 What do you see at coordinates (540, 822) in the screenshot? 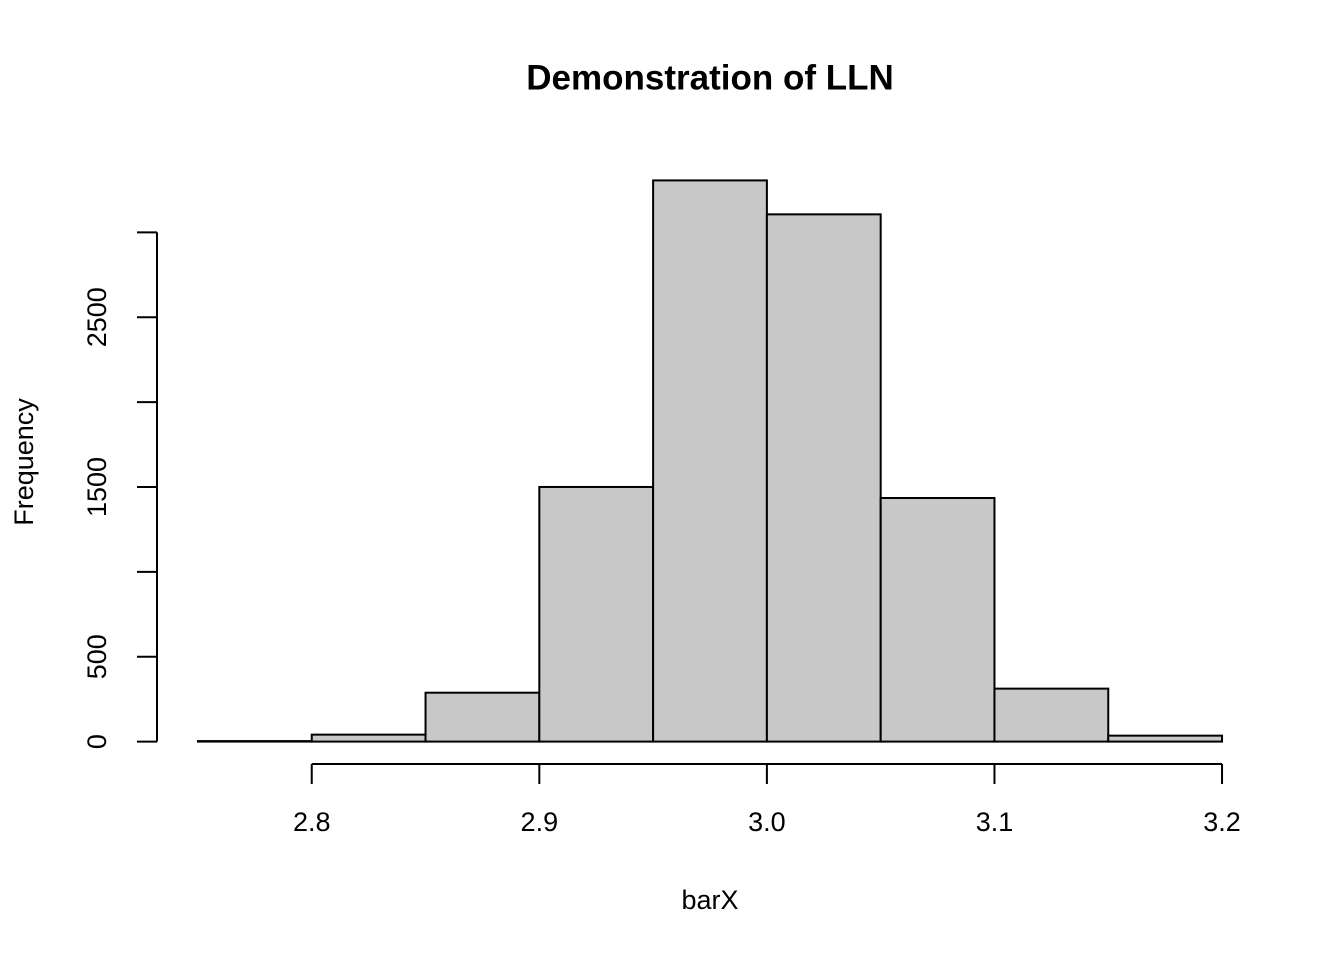
I see `x-tick-label: 2.9` at bounding box center [540, 822].